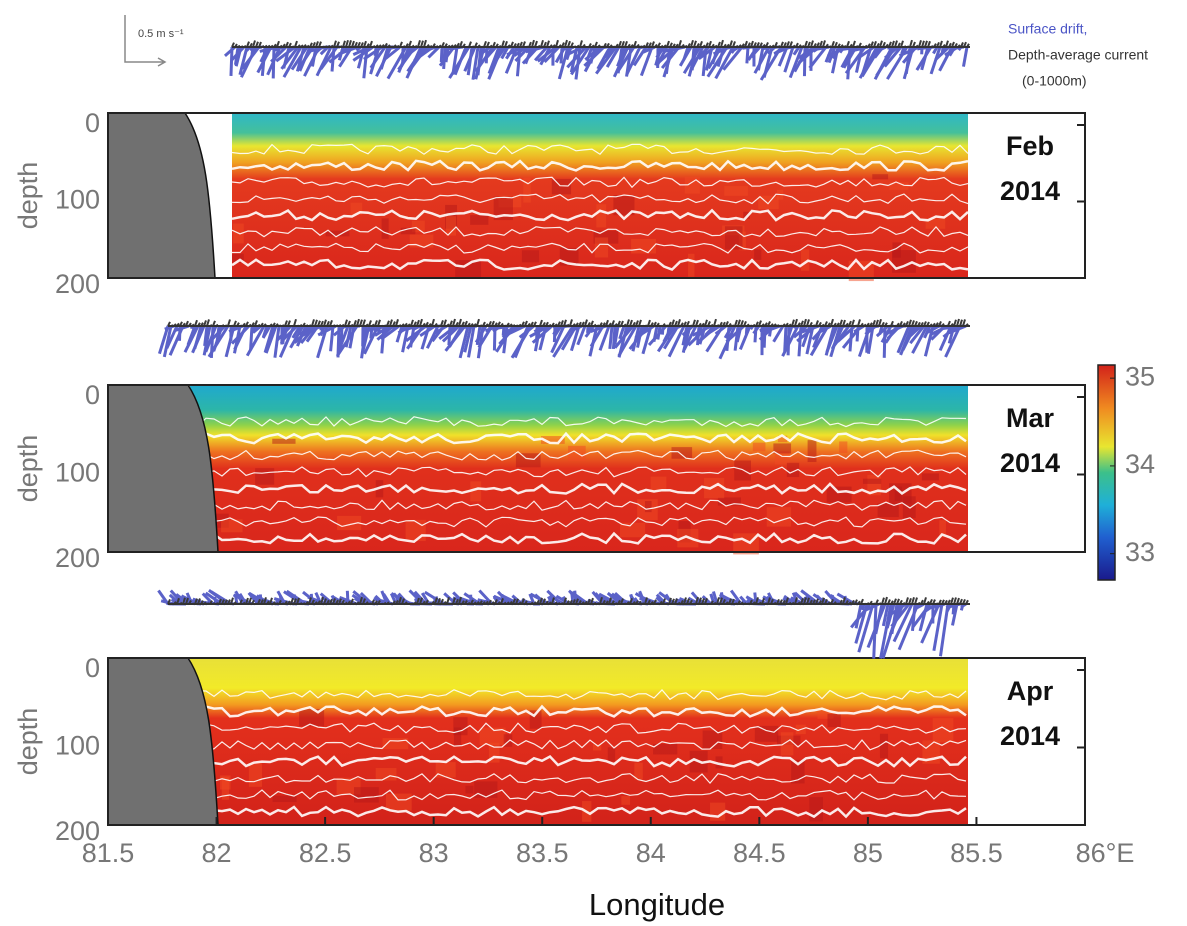  Describe the element at coordinates (1054, 81) in the screenshot. I see `legend-range: (0-1000m)` at that location.